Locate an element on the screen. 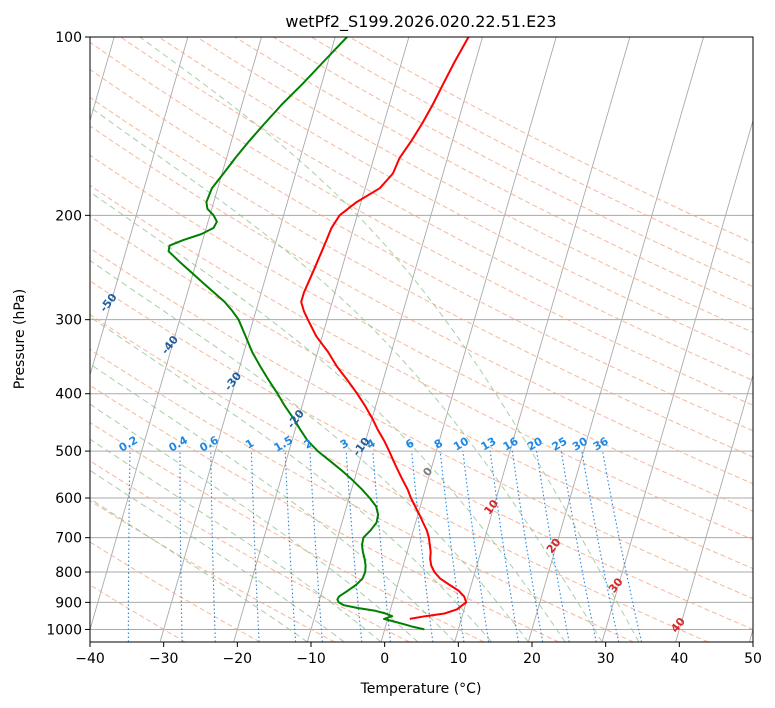 The image size is (775, 708). x-tick-label: −20 is located at coordinates (238, 659).